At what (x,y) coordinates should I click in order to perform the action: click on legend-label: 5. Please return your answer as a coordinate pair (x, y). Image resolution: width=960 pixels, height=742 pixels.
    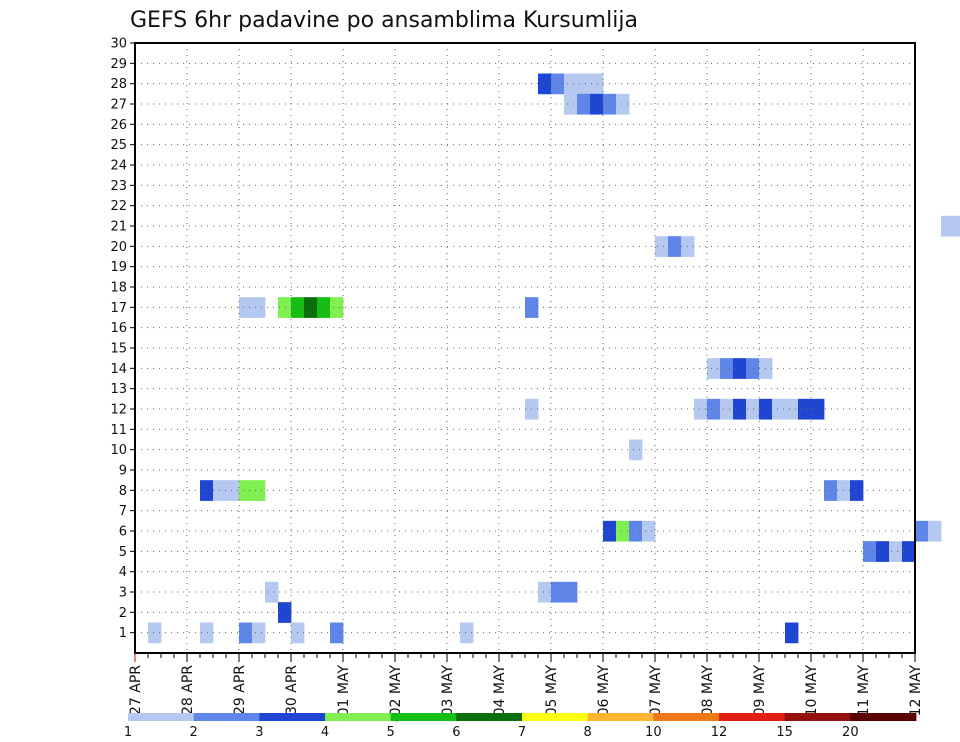
    Looking at the image, I should click on (391, 732).